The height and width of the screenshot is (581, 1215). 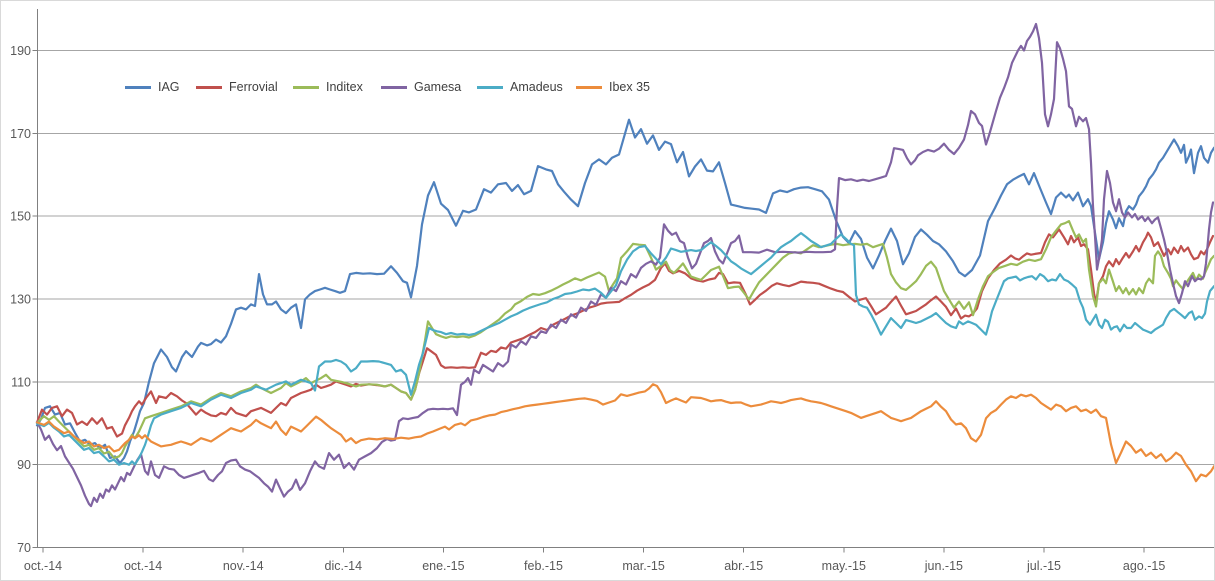 I want to click on x-axis-label: mar.-15, so click(x=643, y=566).